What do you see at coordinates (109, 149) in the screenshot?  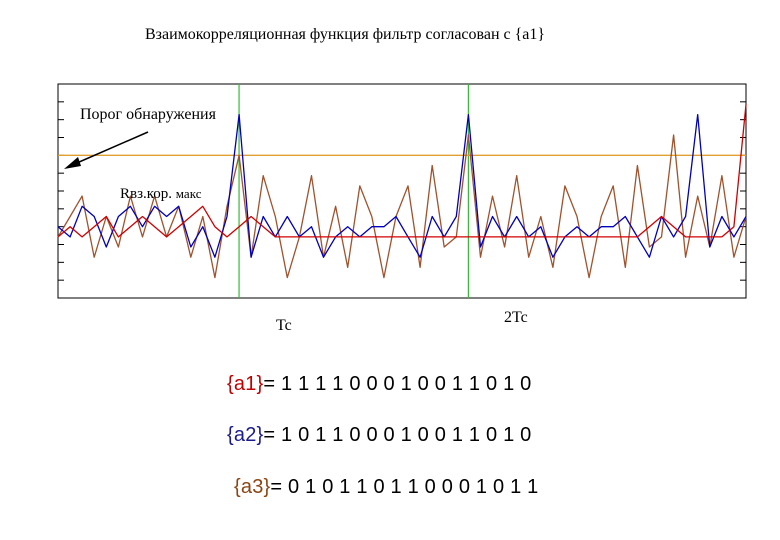 I see `threshold-arrow-shaft` at bounding box center [109, 149].